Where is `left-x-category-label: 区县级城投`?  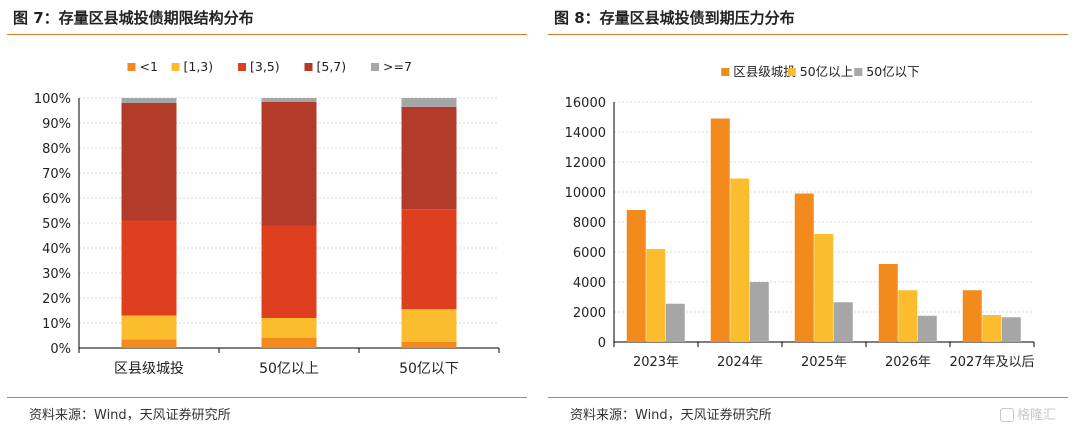 left-x-category-label: 区县级城投 is located at coordinates (149, 369).